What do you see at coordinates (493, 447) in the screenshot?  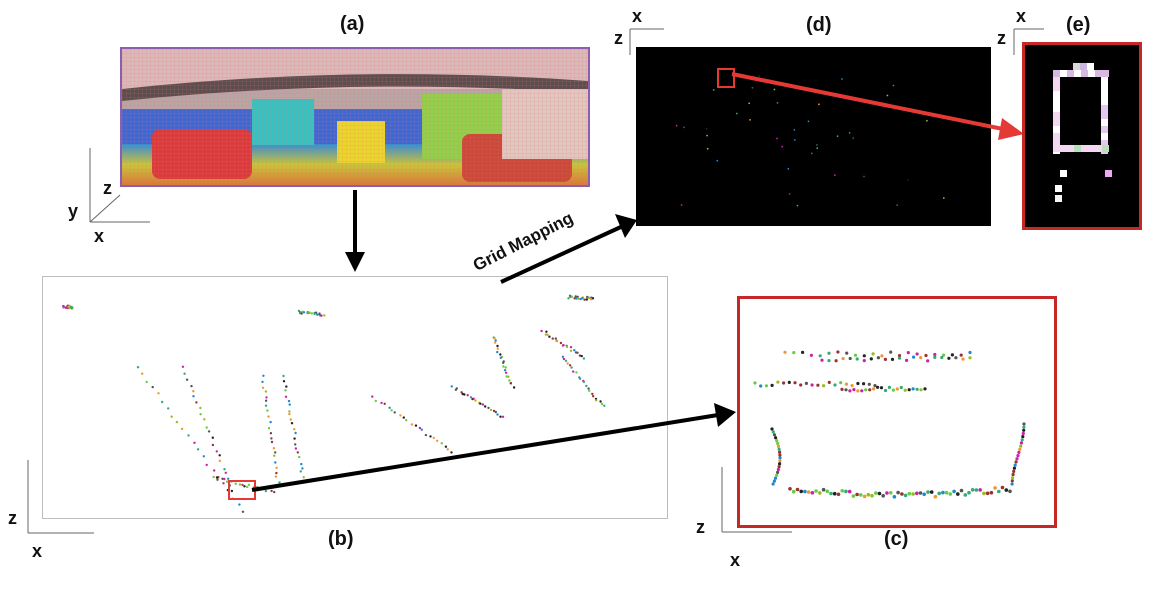 I see `arrow-b-to-c` at bounding box center [493, 447].